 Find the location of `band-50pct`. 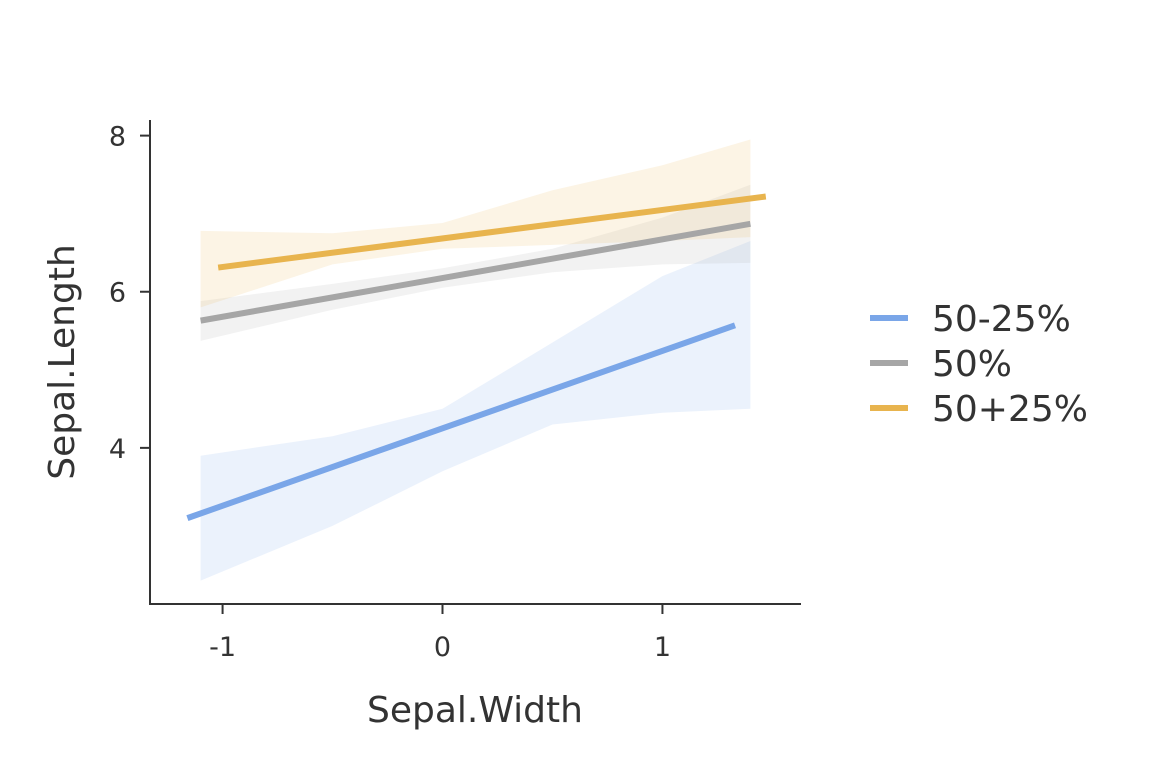

band-50pct is located at coordinates (475, 262).